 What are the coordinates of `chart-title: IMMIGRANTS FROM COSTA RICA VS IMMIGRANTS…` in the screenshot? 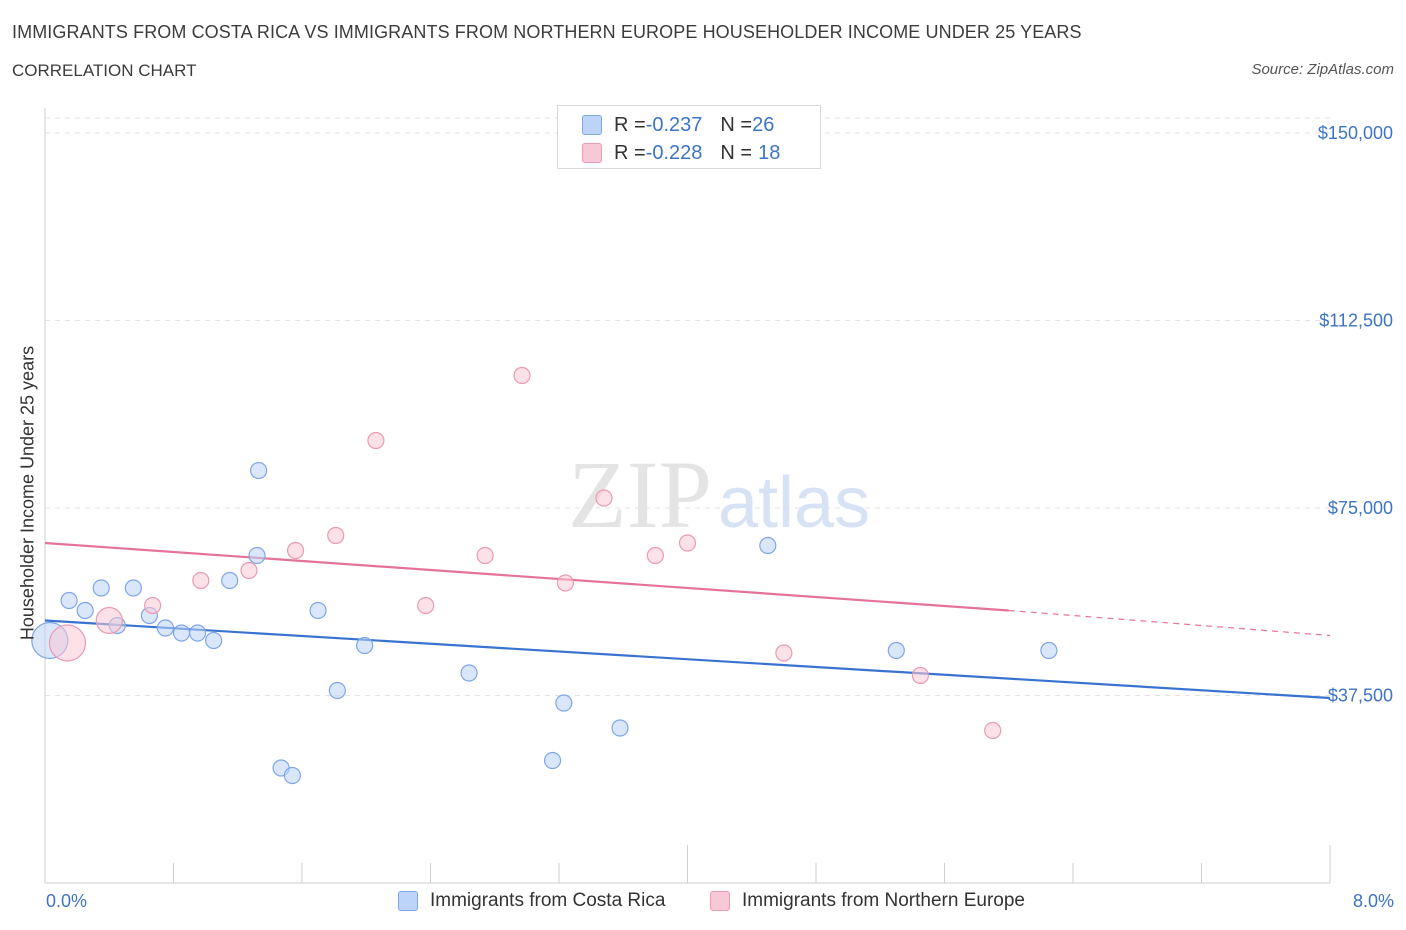 It's located at (547, 32).